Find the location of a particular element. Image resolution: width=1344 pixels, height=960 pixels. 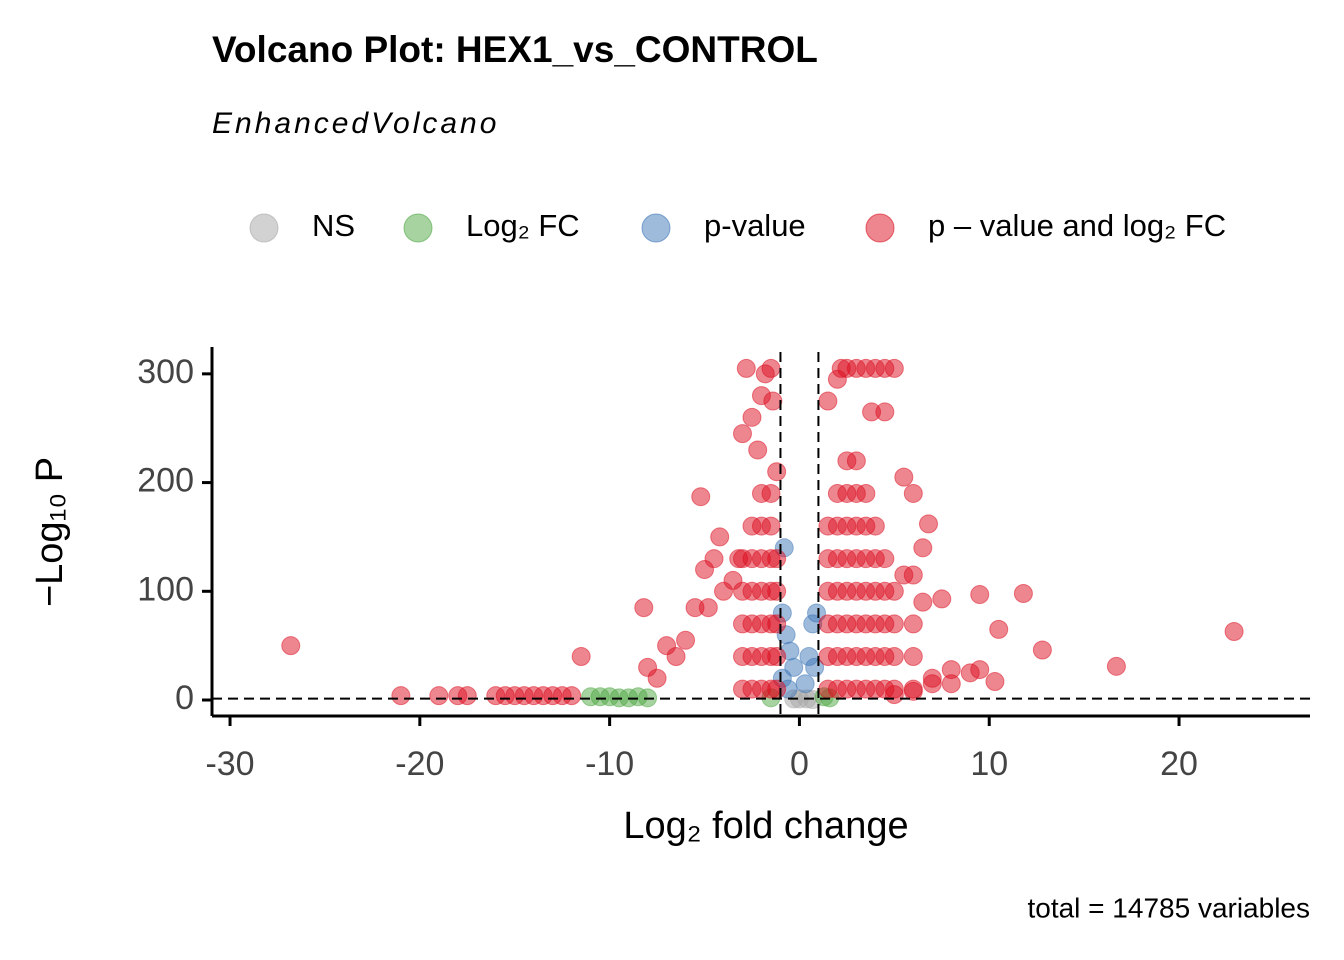

x-tick-label: 20 is located at coordinates (1179, 764).